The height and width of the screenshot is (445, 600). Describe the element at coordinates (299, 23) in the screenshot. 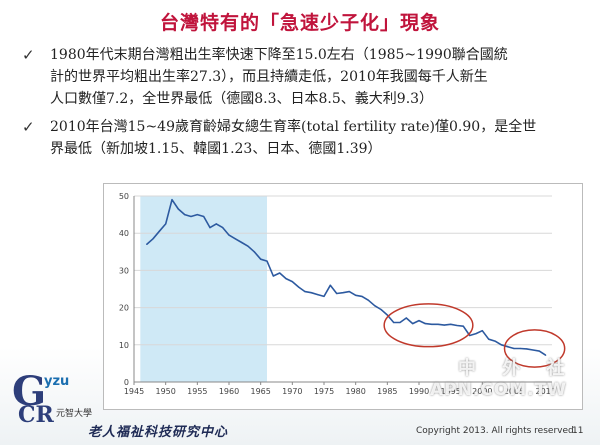

I see `slide-title: 台灣特有的「急速少子化」現象` at that location.